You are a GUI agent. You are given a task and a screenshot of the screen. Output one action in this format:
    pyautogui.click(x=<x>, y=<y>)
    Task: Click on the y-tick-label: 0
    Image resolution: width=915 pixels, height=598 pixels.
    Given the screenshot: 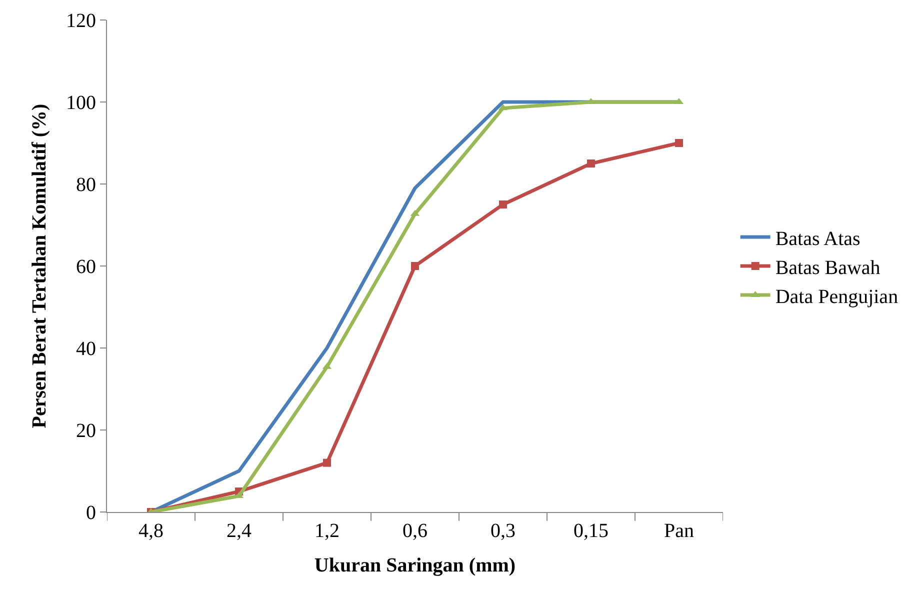 What is the action you would take?
    pyautogui.click(x=91, y=513)
    